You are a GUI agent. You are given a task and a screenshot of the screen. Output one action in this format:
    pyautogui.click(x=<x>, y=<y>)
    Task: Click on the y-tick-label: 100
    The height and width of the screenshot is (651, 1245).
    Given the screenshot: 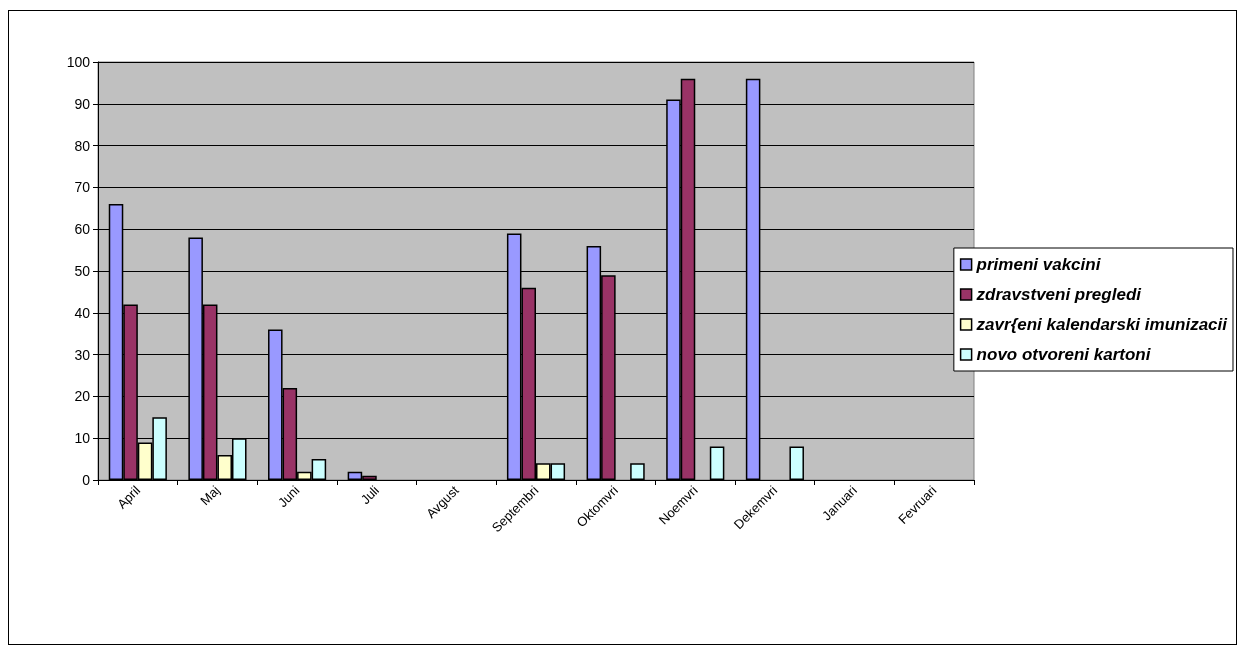 What is the action you would take?
    pyautogui.click(x=78, y=62)
    